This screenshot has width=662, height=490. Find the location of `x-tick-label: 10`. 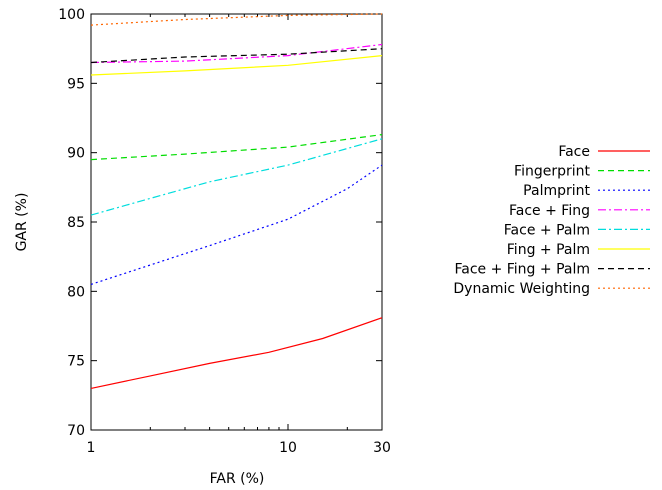

x-tick-label: 10 is located at coordinates (288, 448).